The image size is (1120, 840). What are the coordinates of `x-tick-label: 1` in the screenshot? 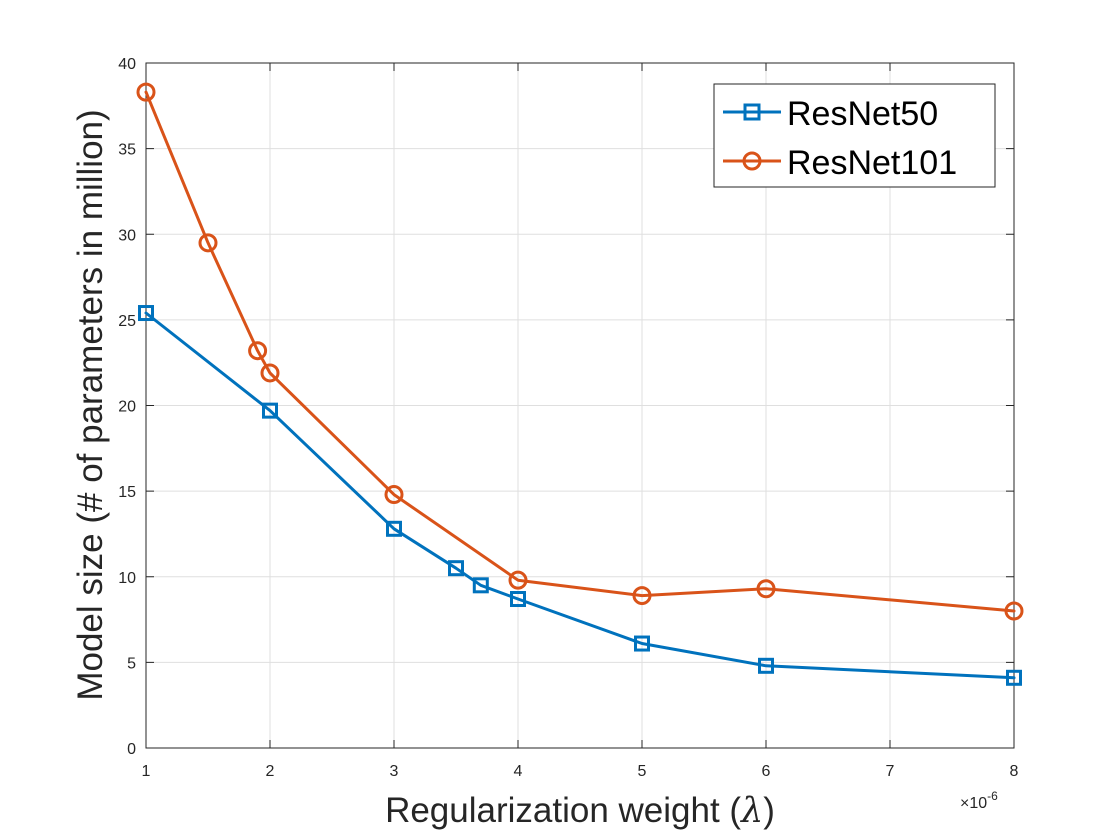 It's located at (146, 771).